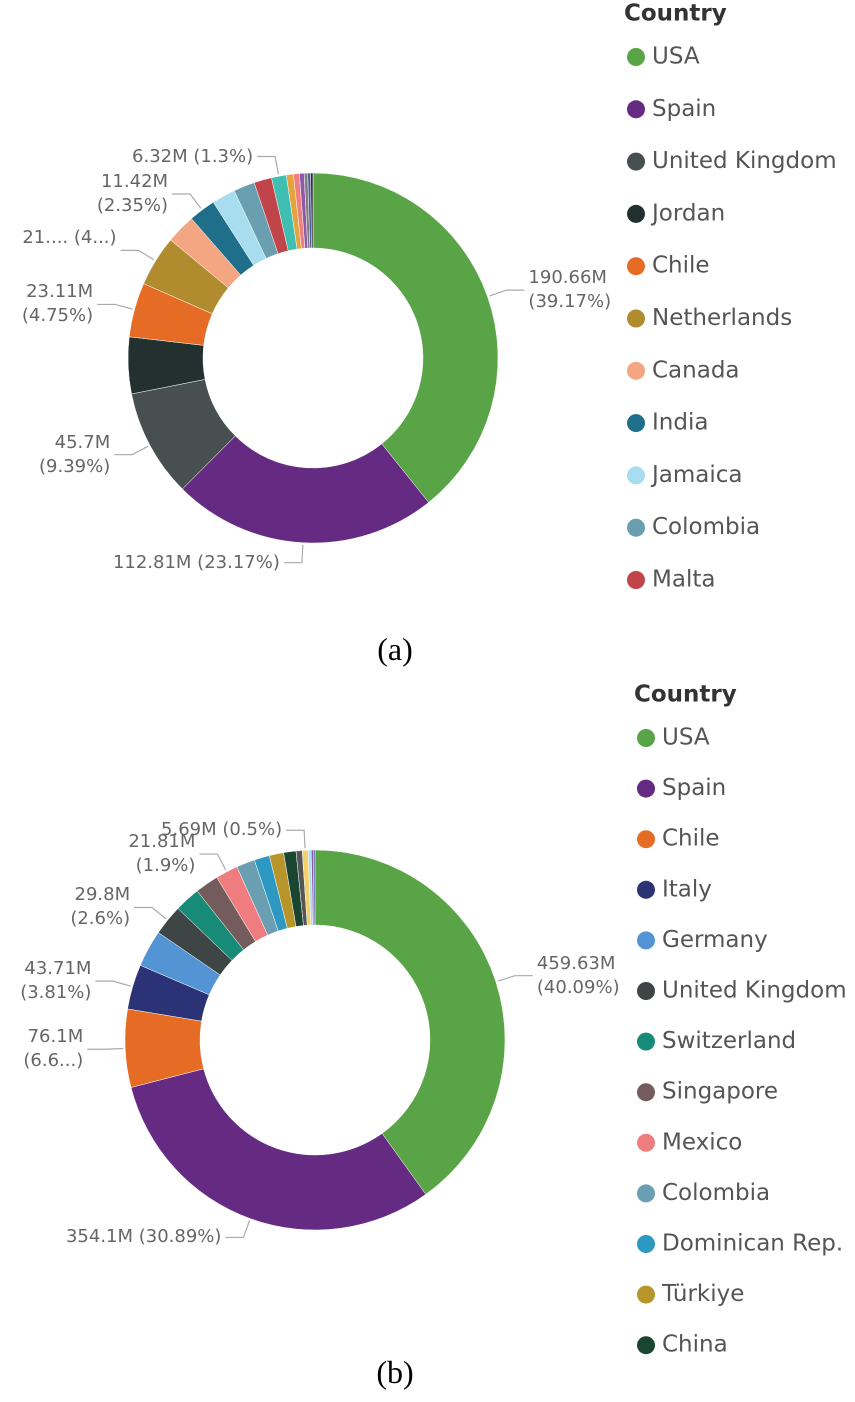  What do you see at coordinates (222, 830) in the screenshot?
I see `data-label: 5.69M (0.5%)` at bounding box center [222, 830].